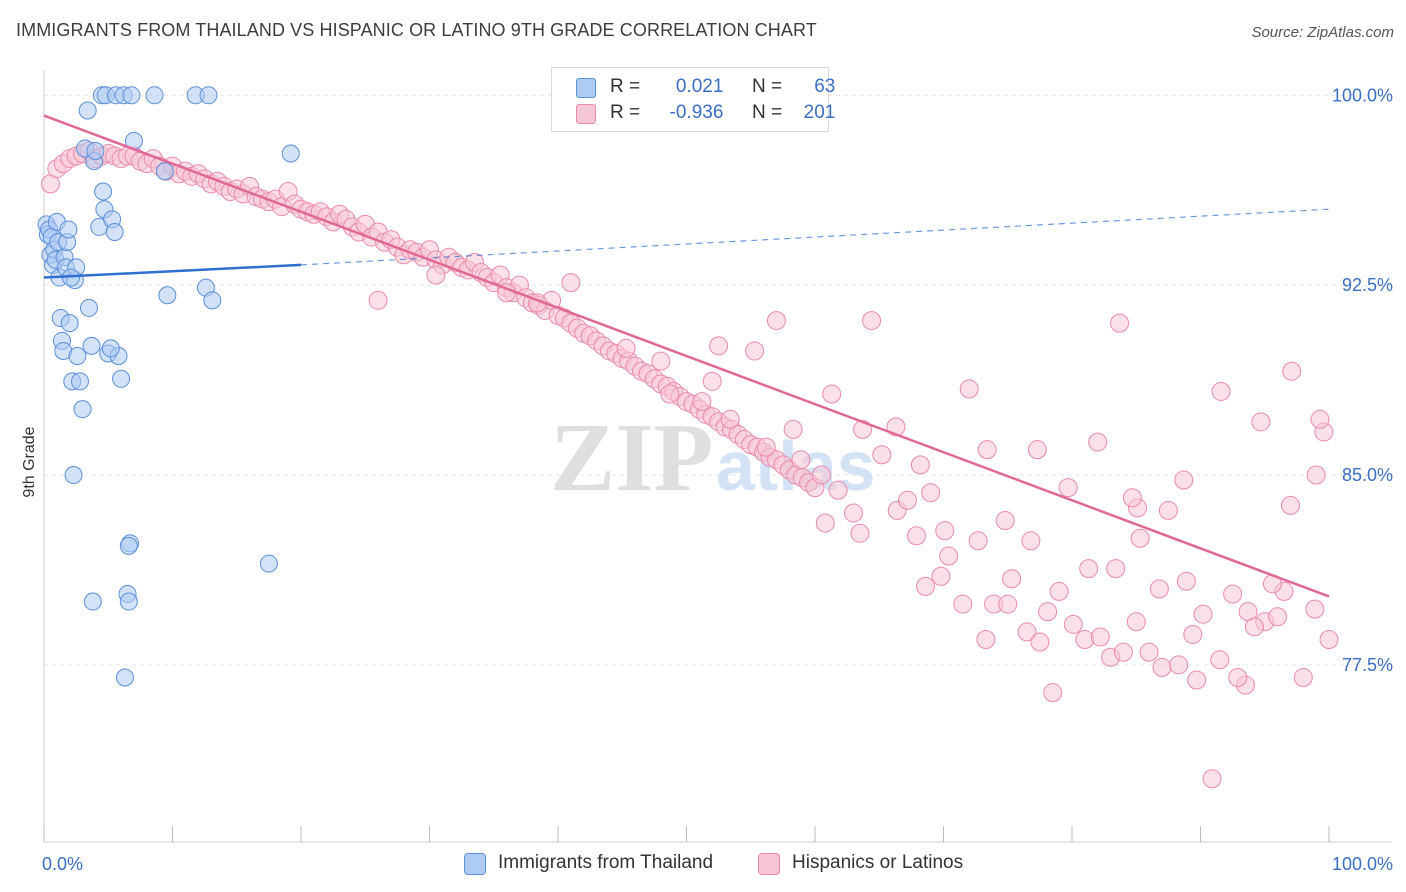 The height and width of the screenshot is (892, 1406). Describe the element at coordinates (878, 862) in the screenshot. I see `legend-label-hispanic: Hispanics or Latinos` at that location.